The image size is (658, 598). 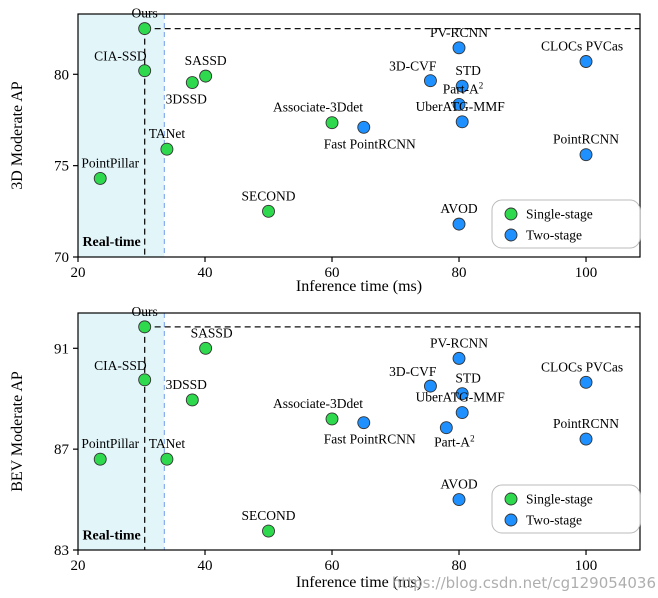 I want to click on y-tick-label: 80, so click(x=61, y=75).